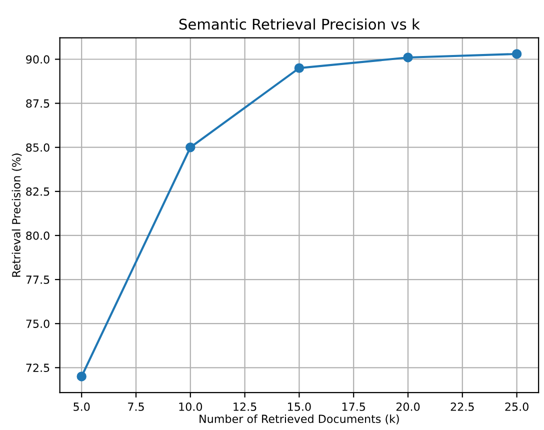 Image resolution: width=544 pixels, height=430 pixels. Describe the element at coordinates (462, 406) in the screenshot. I see `x-tick-label: 22.5` at that location.